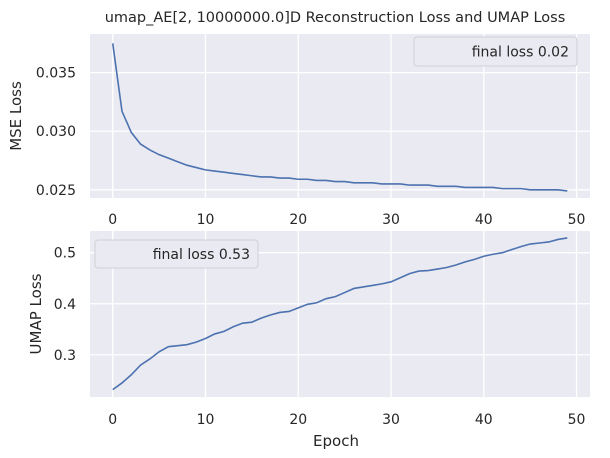 The width and height of the screenshot is (610, 458). I want to click on mse-legend-label: final loss 0.02, so click(520, 53).